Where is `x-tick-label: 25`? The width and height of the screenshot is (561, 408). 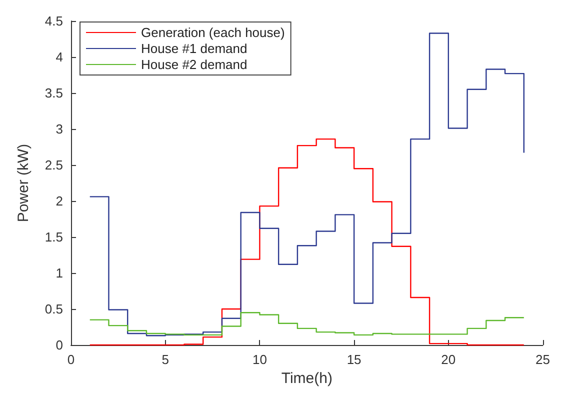
x-tick-label: 25 is located at coordinates (543, 359).